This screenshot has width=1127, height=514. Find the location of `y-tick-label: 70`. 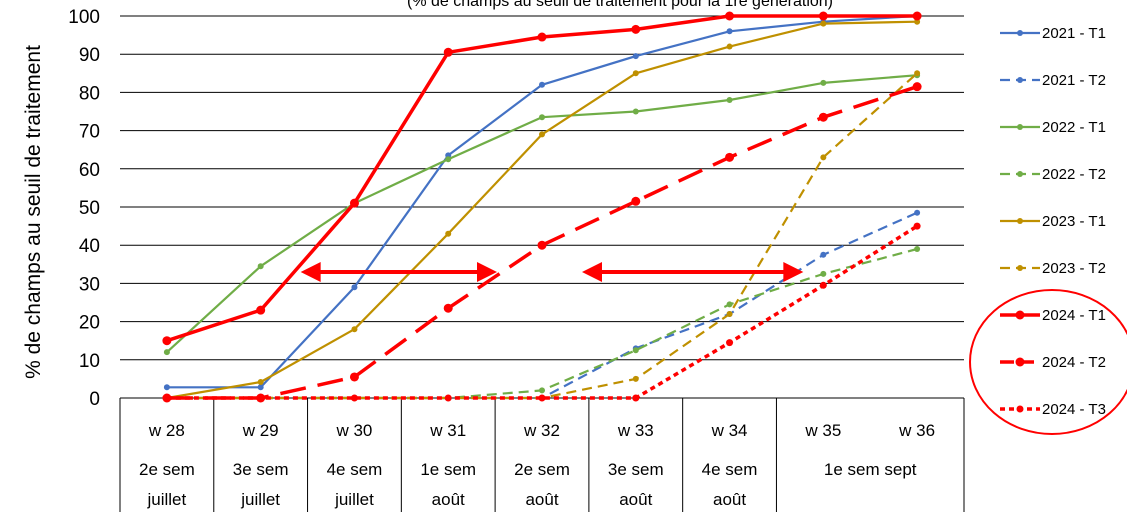

y-tick-label: 70 is located at coordinates (89, 132).